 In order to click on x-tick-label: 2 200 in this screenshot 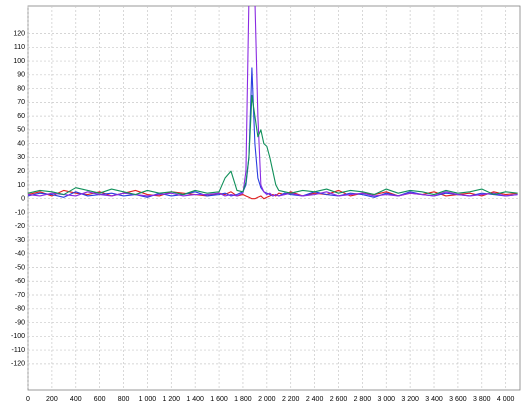, I will do `click(291, 399)`.